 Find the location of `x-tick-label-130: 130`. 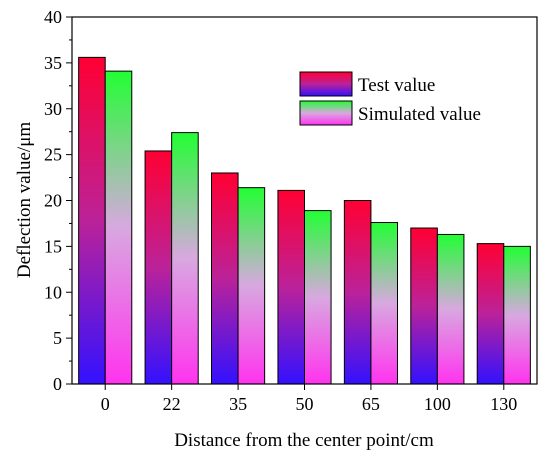

x-tick-label-130: 130 is located at coordinates (503, 404).